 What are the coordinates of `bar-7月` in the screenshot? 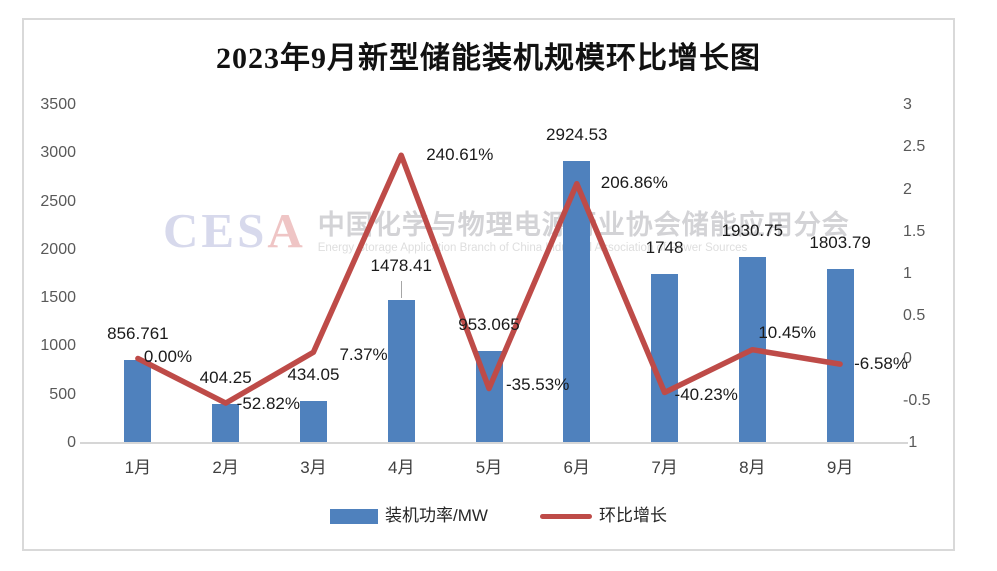 It's located at (665, 358).